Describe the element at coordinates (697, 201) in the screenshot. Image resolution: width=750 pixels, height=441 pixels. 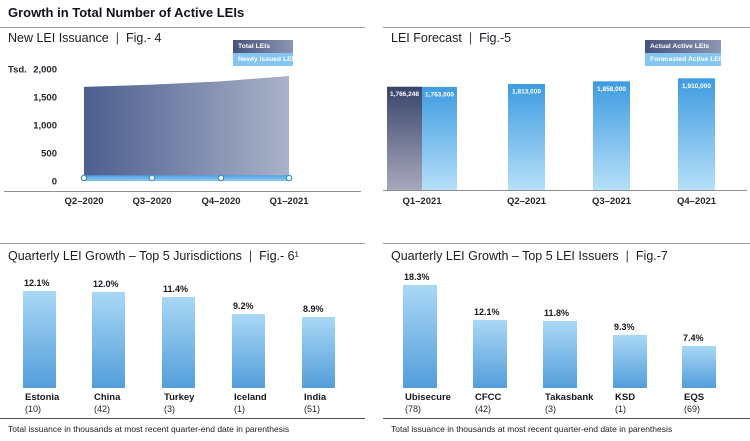
I see `fig5-xlabel-3: Q4–2021` at that location.